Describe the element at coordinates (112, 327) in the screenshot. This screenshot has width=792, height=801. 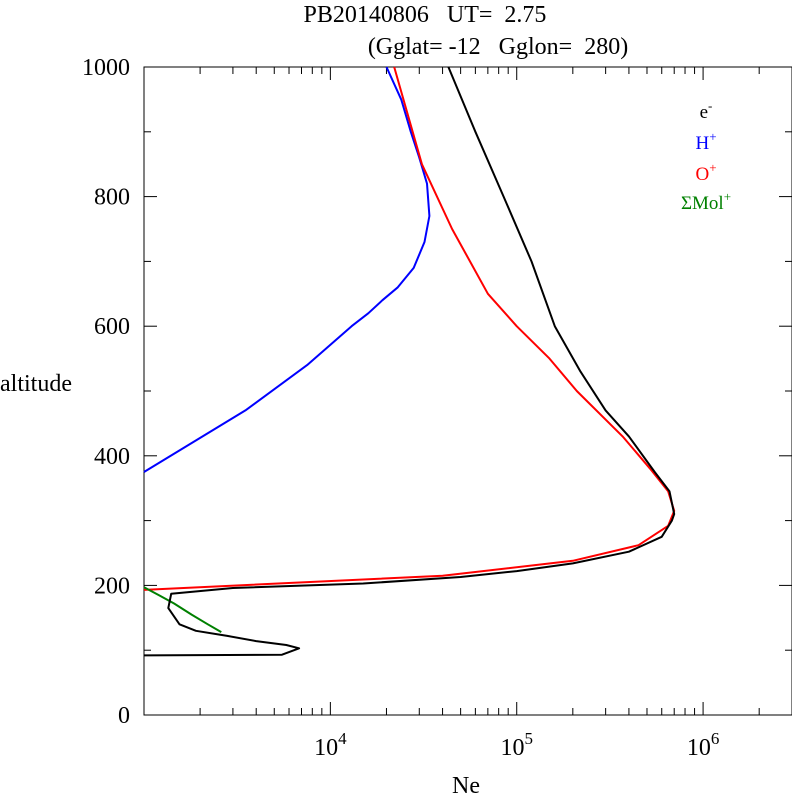
I see `y-tick-label: 600` at that location.